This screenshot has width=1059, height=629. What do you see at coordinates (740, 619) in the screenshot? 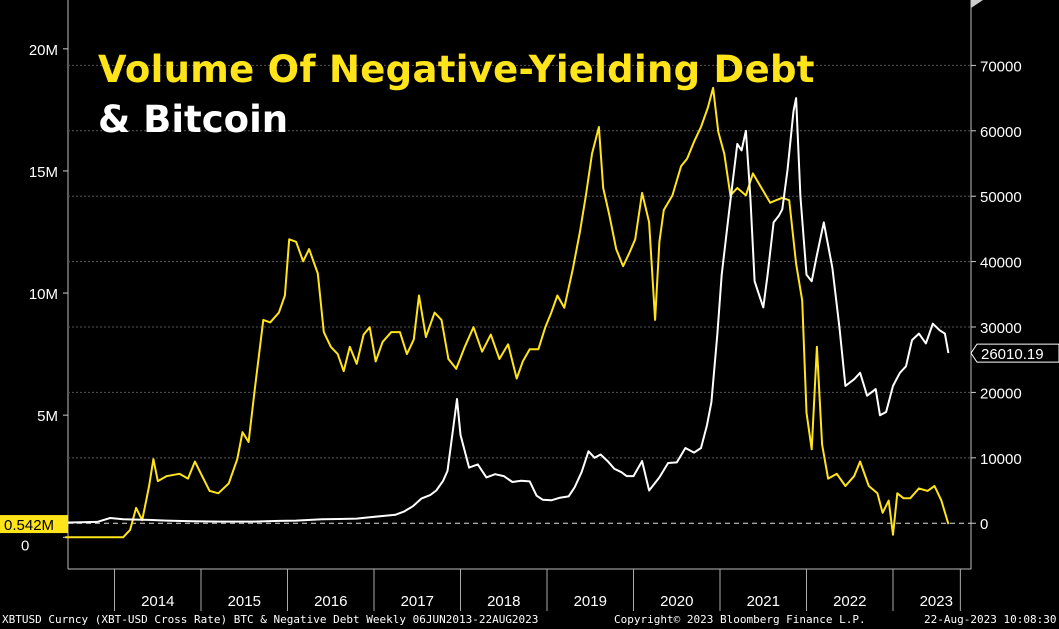
I see `footer-copyright: Copyright© 2023 Bloomberg Finance L.P.` at bounding box center [740, 619].